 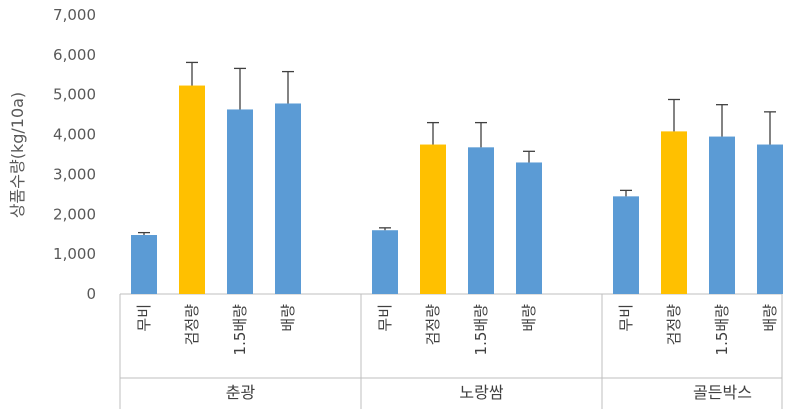 I want to click on y-axis-ticks: 0 1,000 2,000 3,000 4,000 5,000 6,000 7,000, so click(x=74, y=154).